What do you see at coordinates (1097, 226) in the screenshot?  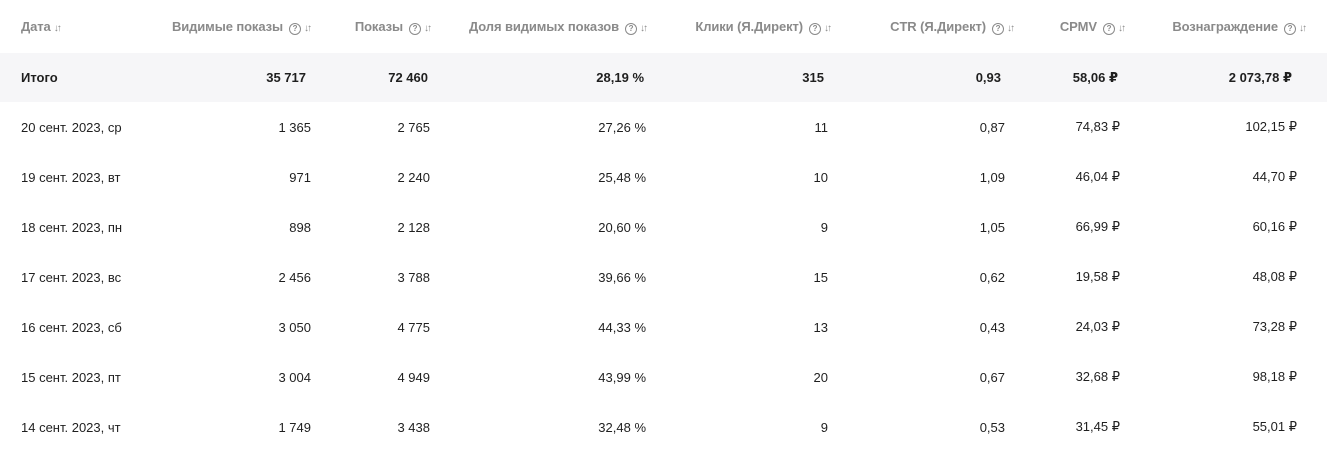 I see `cpmv-cell: 66,99 ₽` at bounding box center [1097, 226].